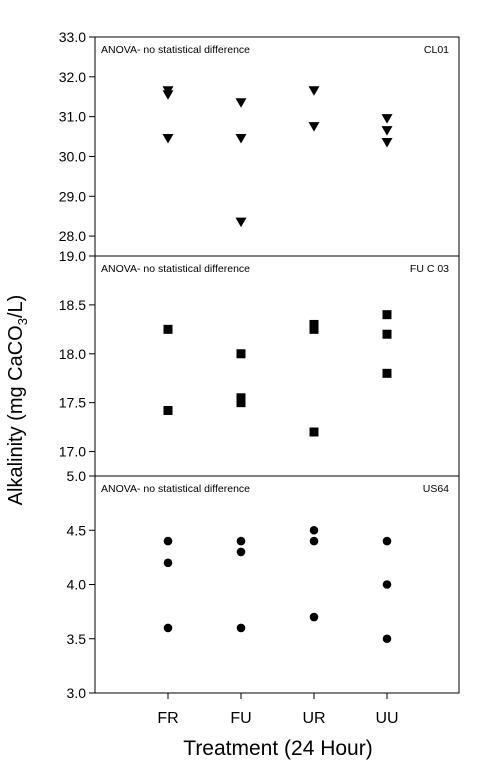  I want to click on y-tick-label: 28.0, so click(72, 236).